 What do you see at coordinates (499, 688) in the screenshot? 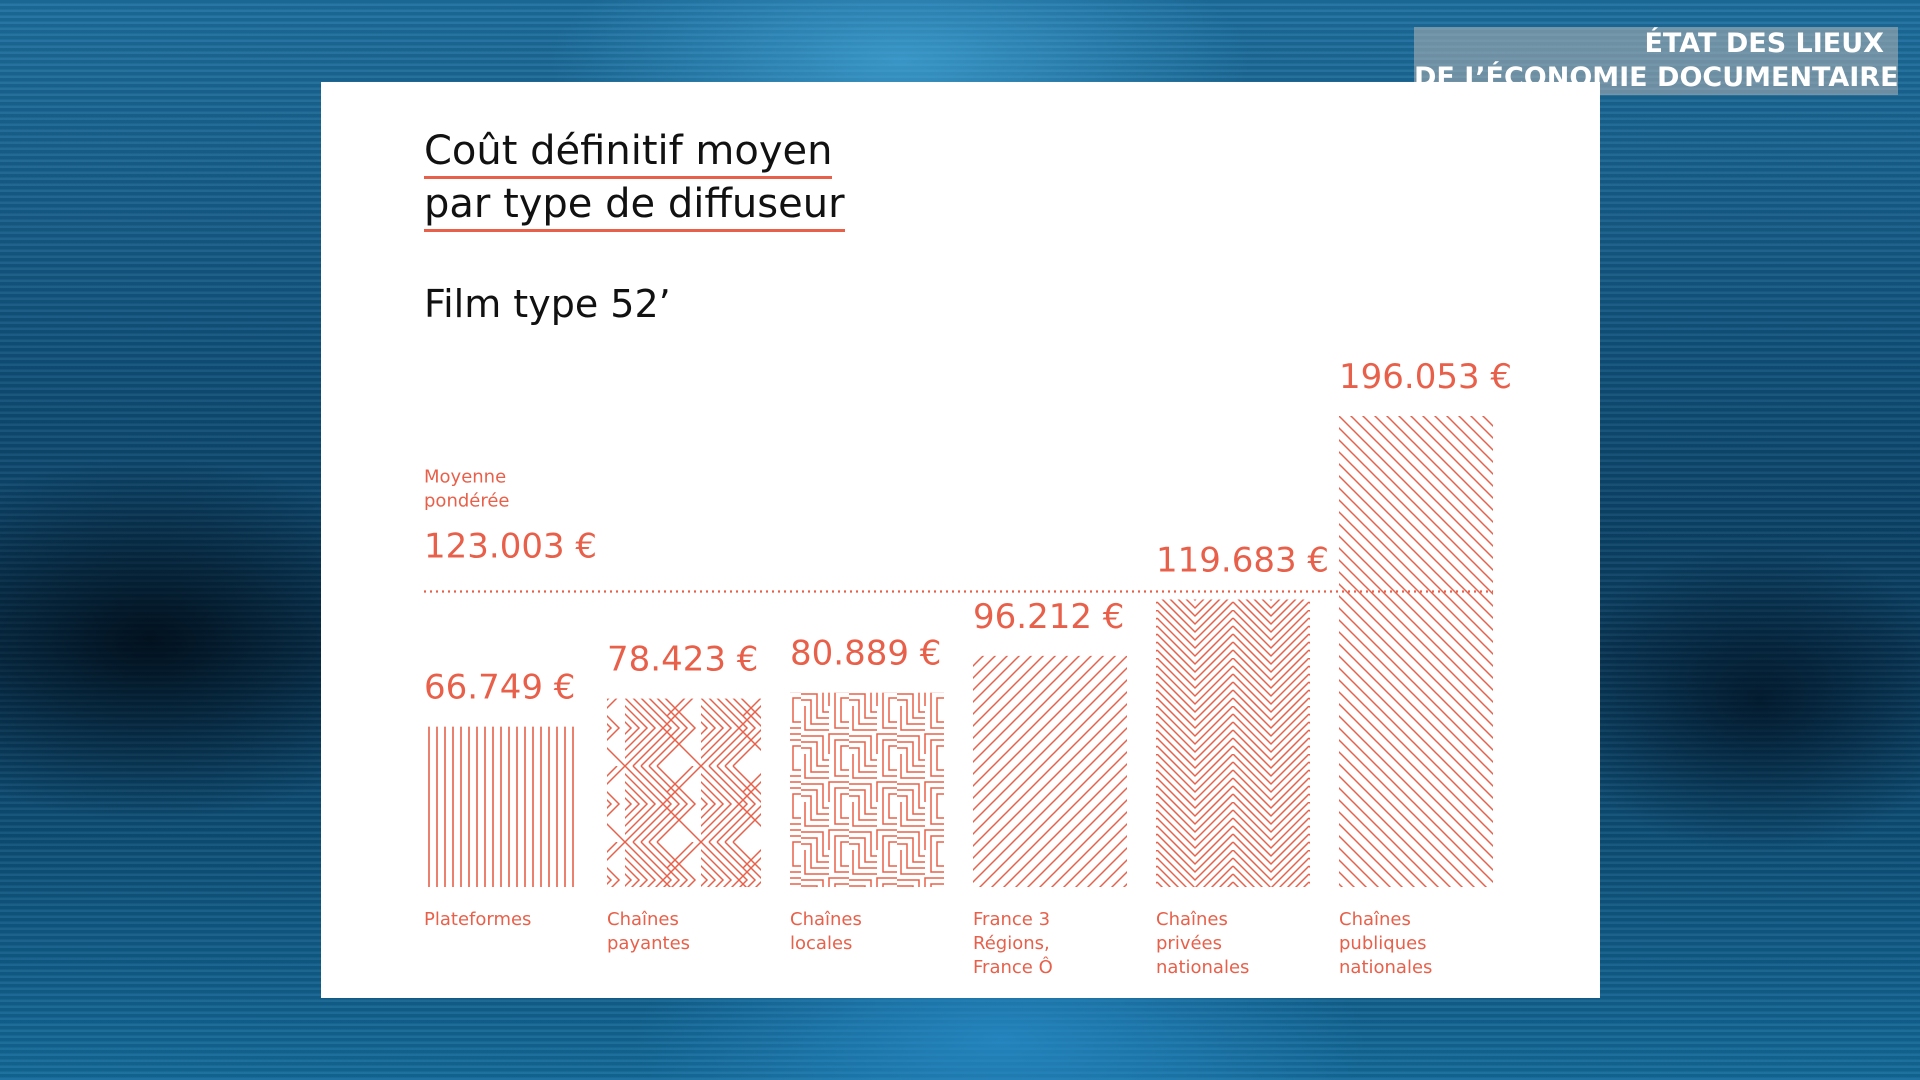
I see `bar-value-label-1: 66.749 €` at bounding box center [499, 688].